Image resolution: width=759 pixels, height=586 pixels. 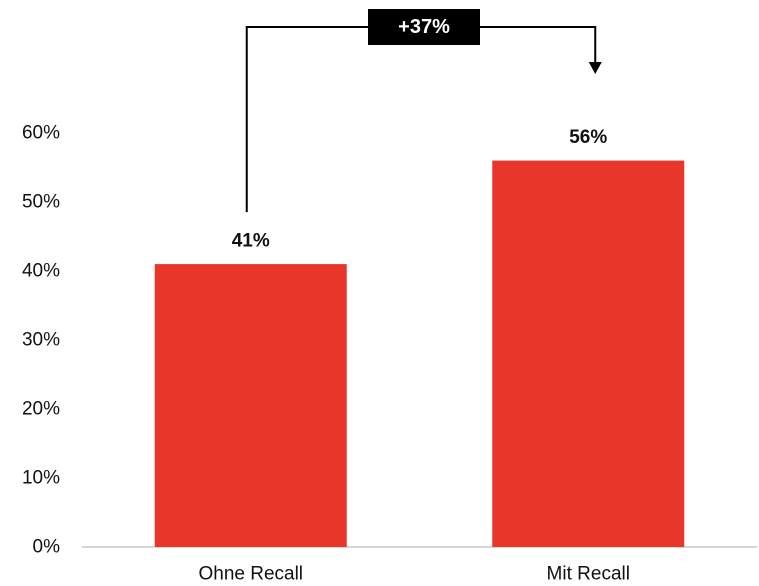 What do you see at coordinates (41, 271) in the screenshot?
I see `y-tick-label: 40%` at bounding box center [41, 271].